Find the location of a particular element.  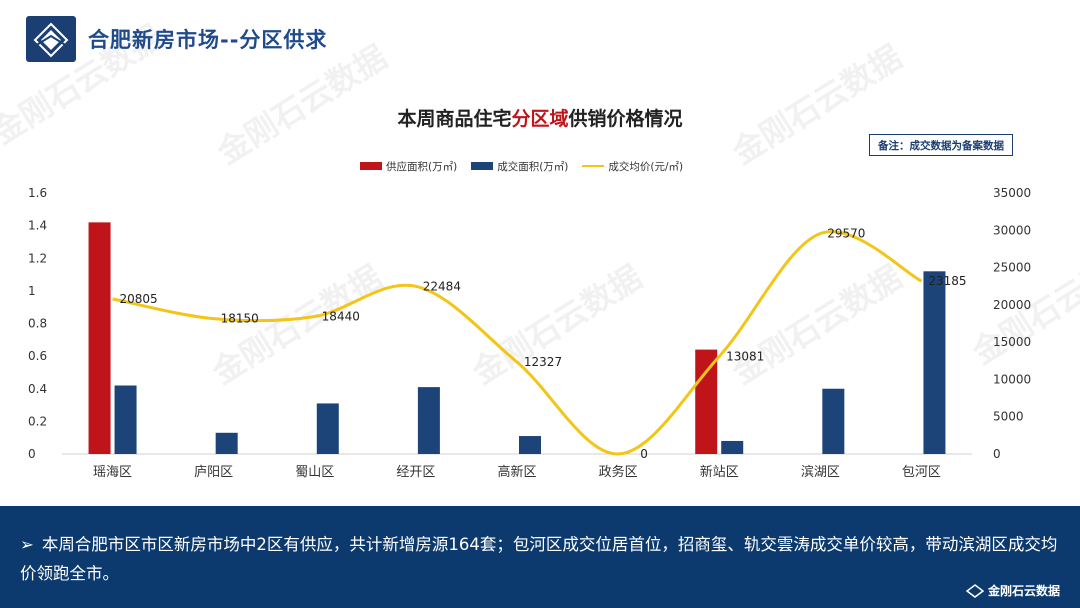

chart-title: 本周商品住宅分区域供销价格情况 is located at coordinates (540, 117).